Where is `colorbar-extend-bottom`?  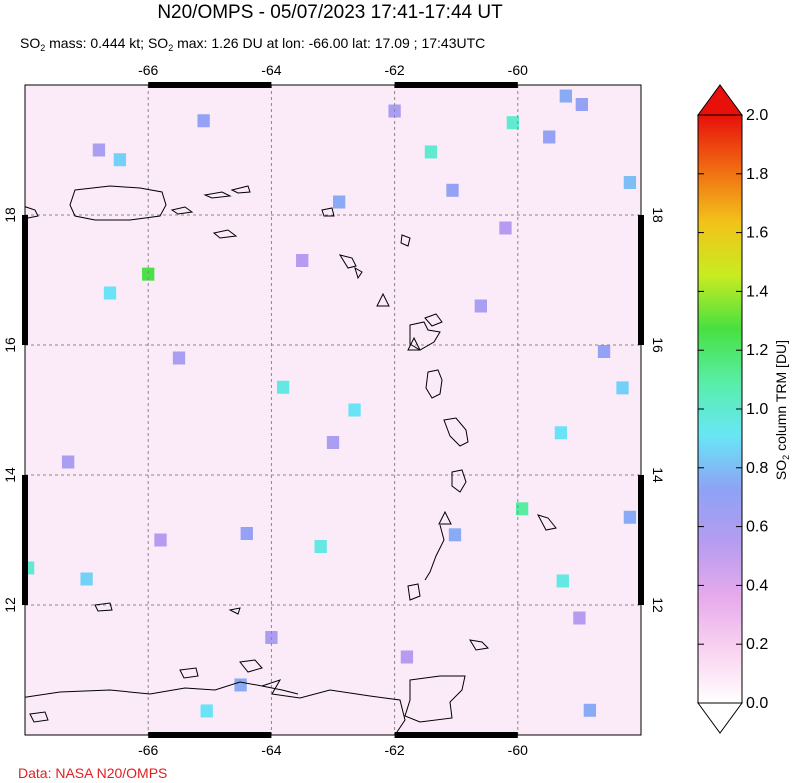
colorbar-extend-bottom is located at coordinates (720, 718).